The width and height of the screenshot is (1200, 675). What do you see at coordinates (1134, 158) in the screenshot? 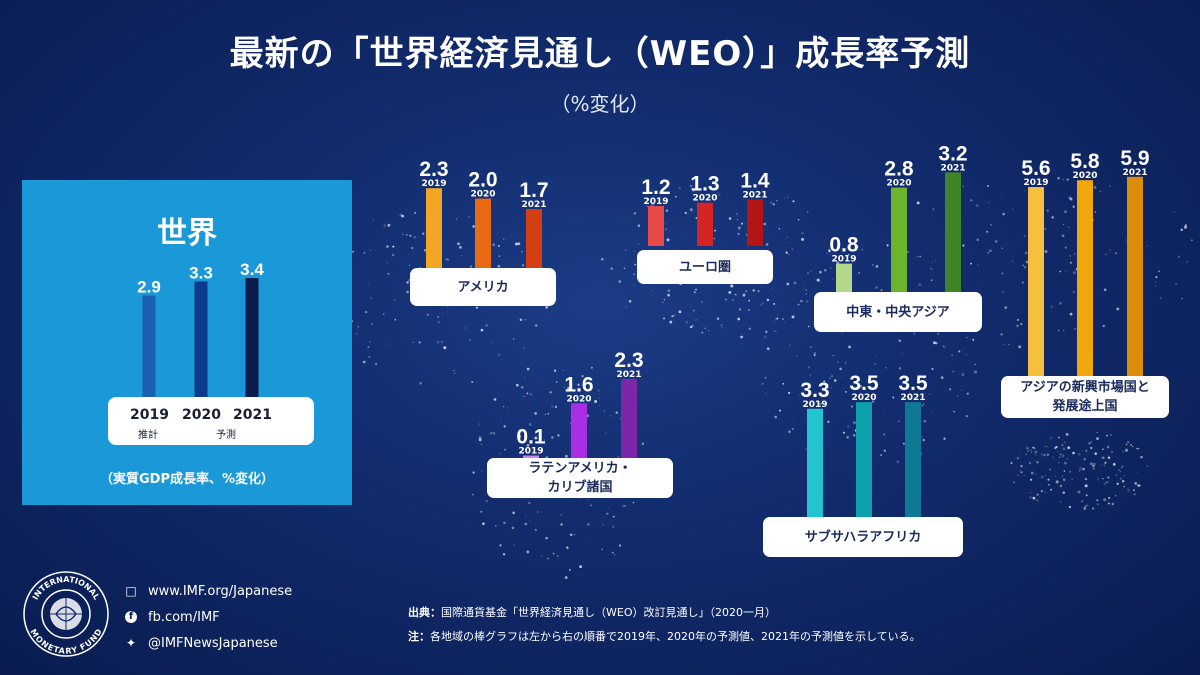
I see `emerging-asia-value-2021: 5.9` at bounding box center [1134, 158].